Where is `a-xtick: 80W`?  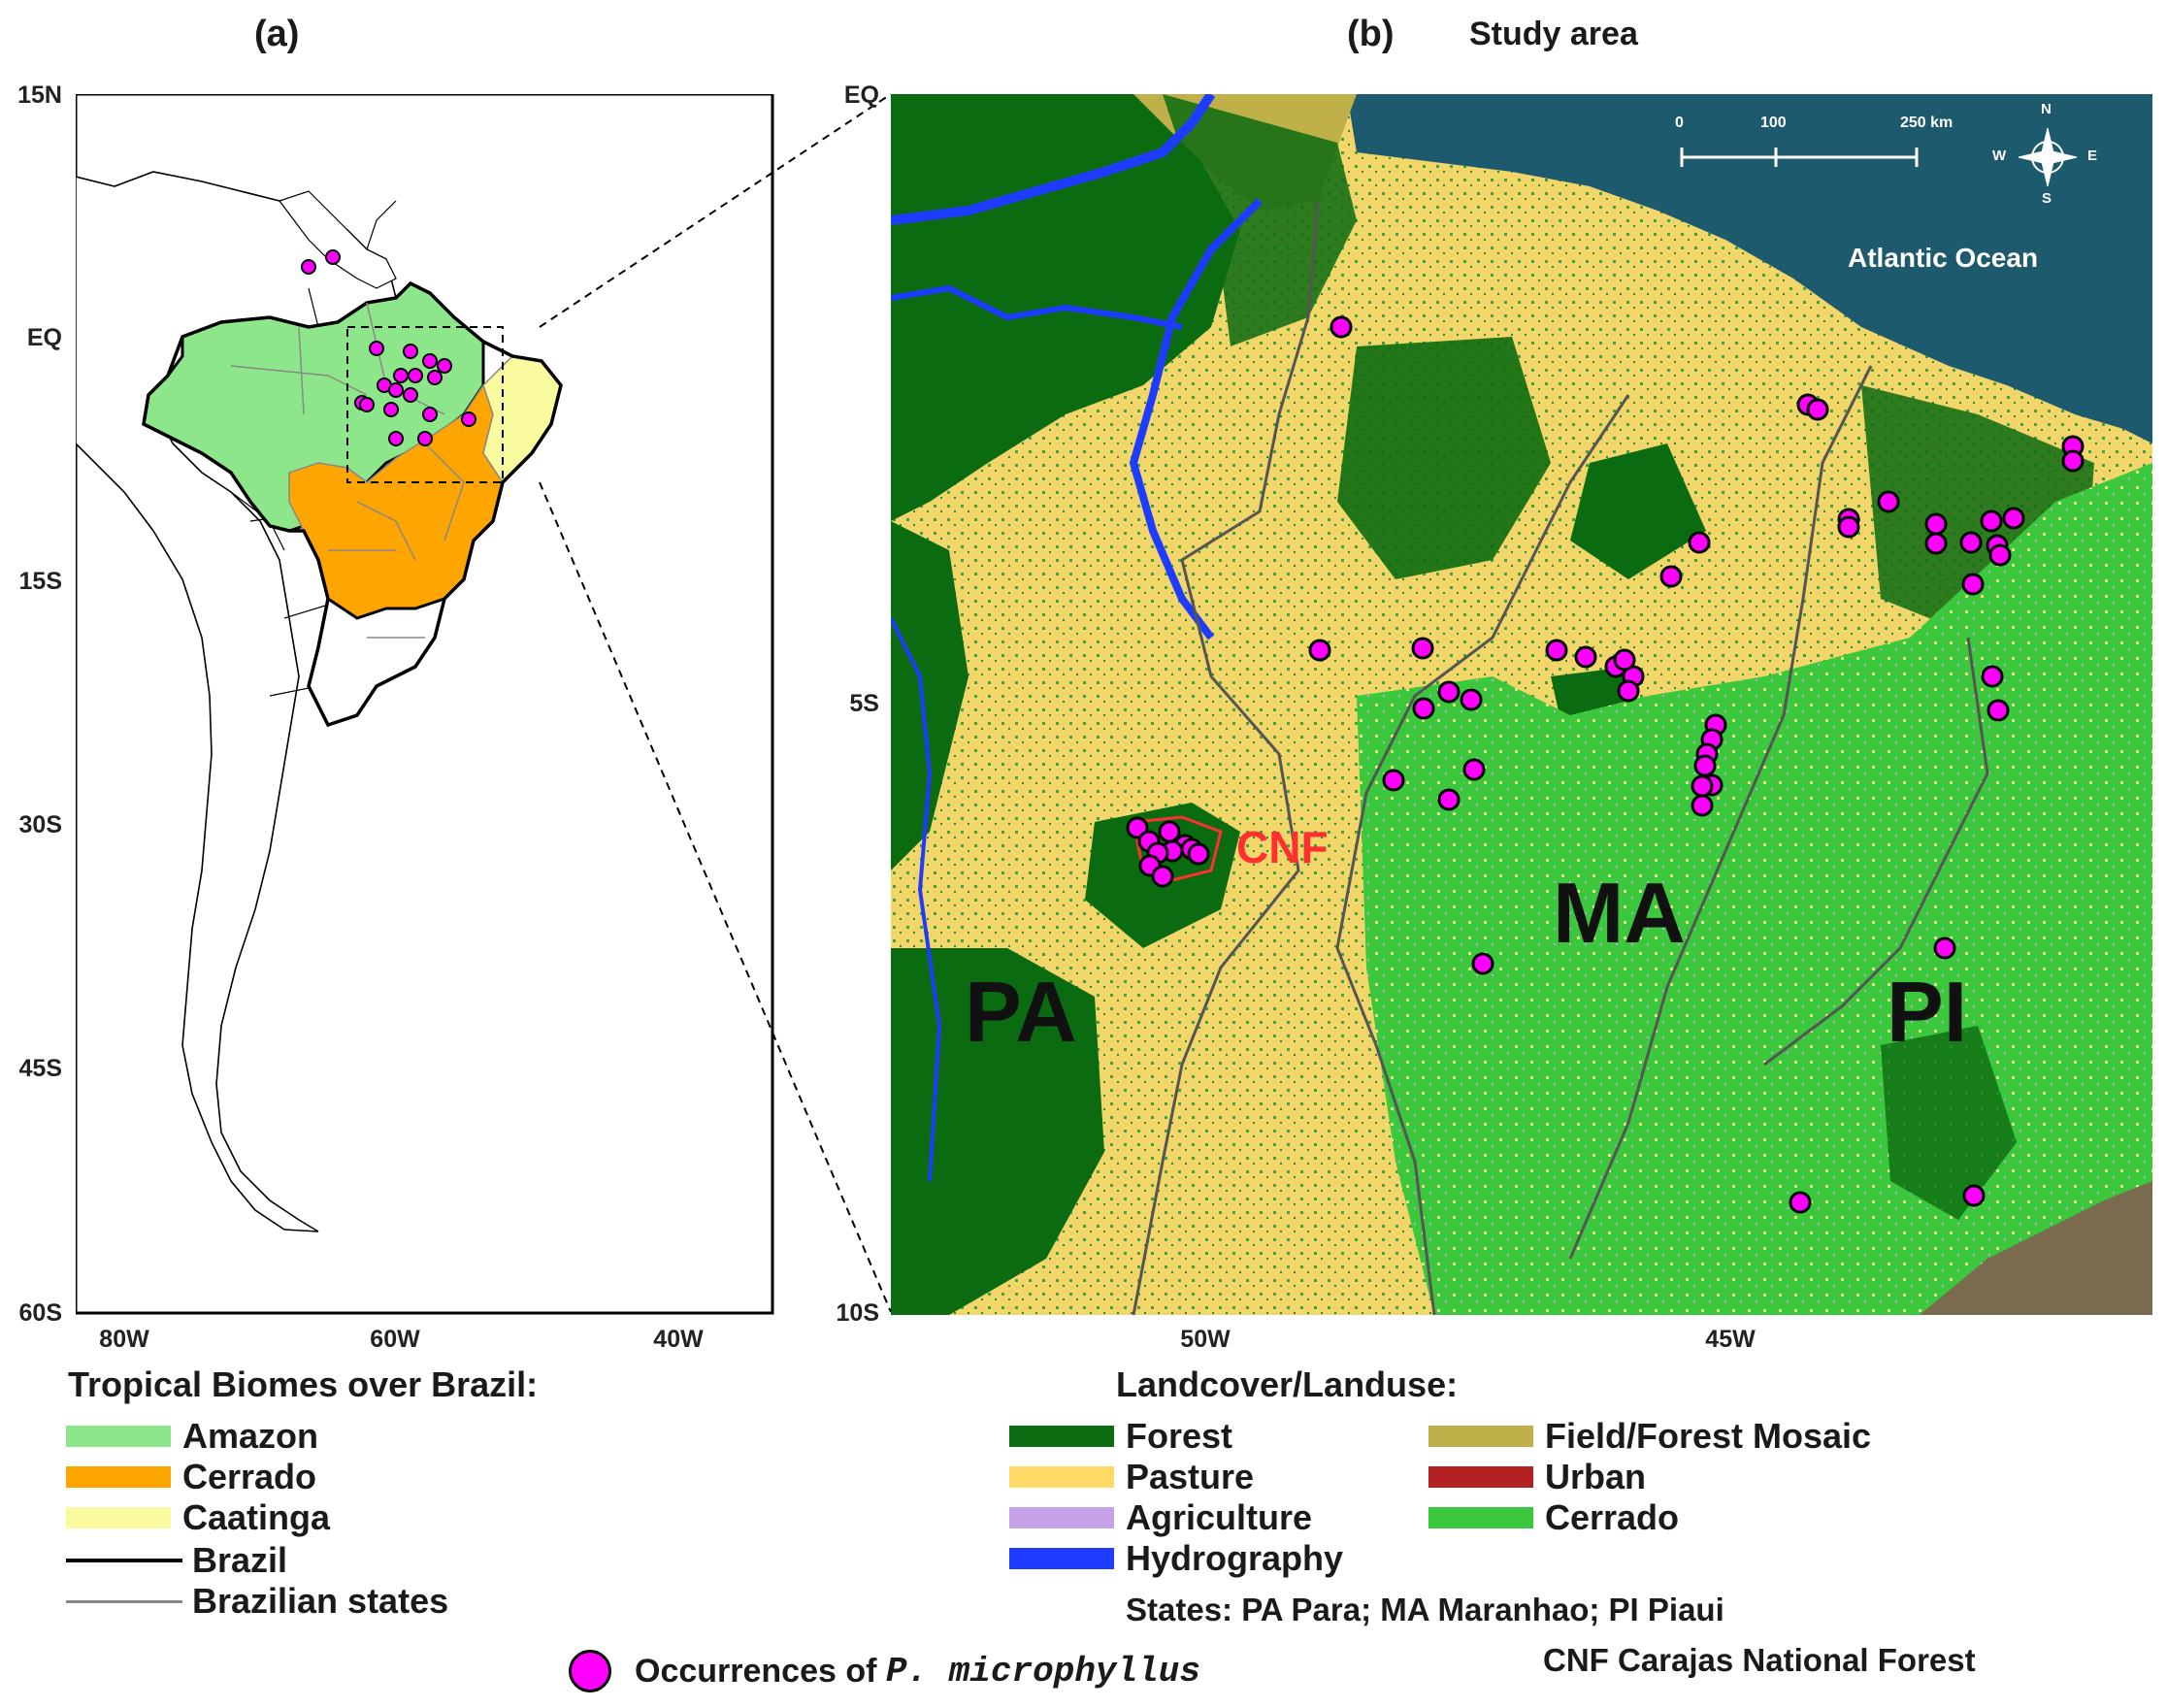 a-xtick: 80W is located at coordinates (124, 1339).